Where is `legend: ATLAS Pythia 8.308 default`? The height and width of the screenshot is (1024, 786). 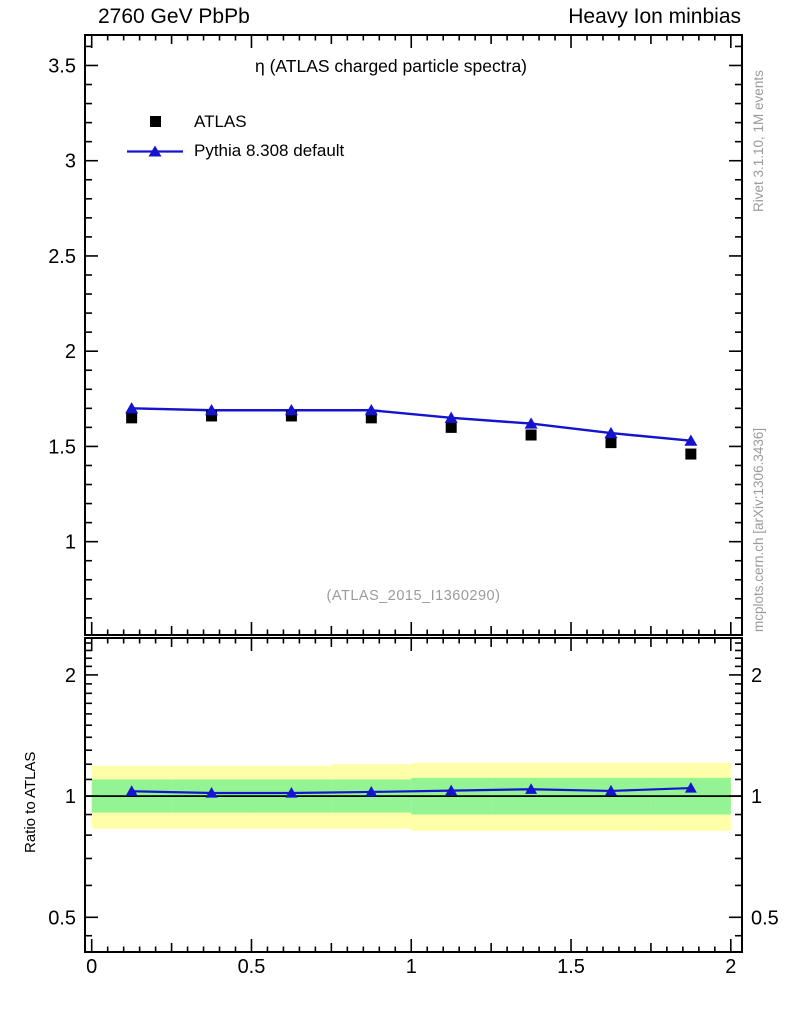 legend: ATLAS Pythia 8.308 default is located at coordinates (235, 136).